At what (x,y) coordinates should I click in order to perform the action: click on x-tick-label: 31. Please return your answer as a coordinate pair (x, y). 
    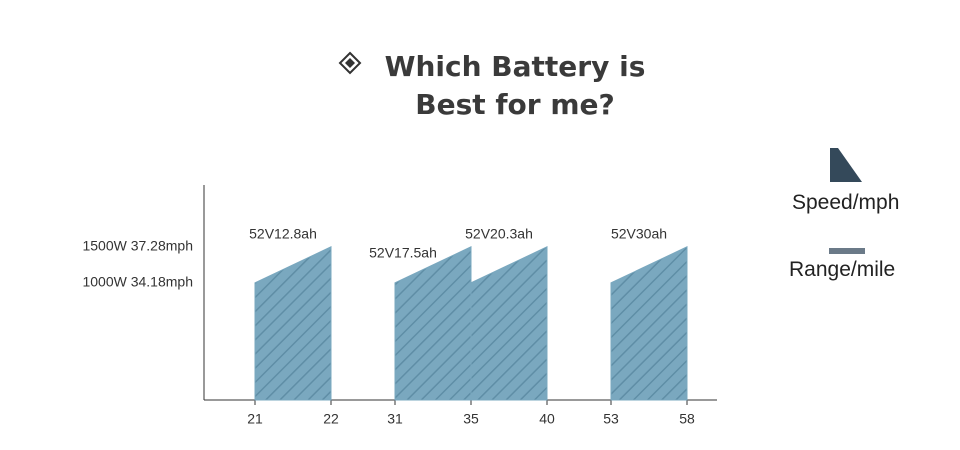
    Looking at the image, I should click on (395, 419).